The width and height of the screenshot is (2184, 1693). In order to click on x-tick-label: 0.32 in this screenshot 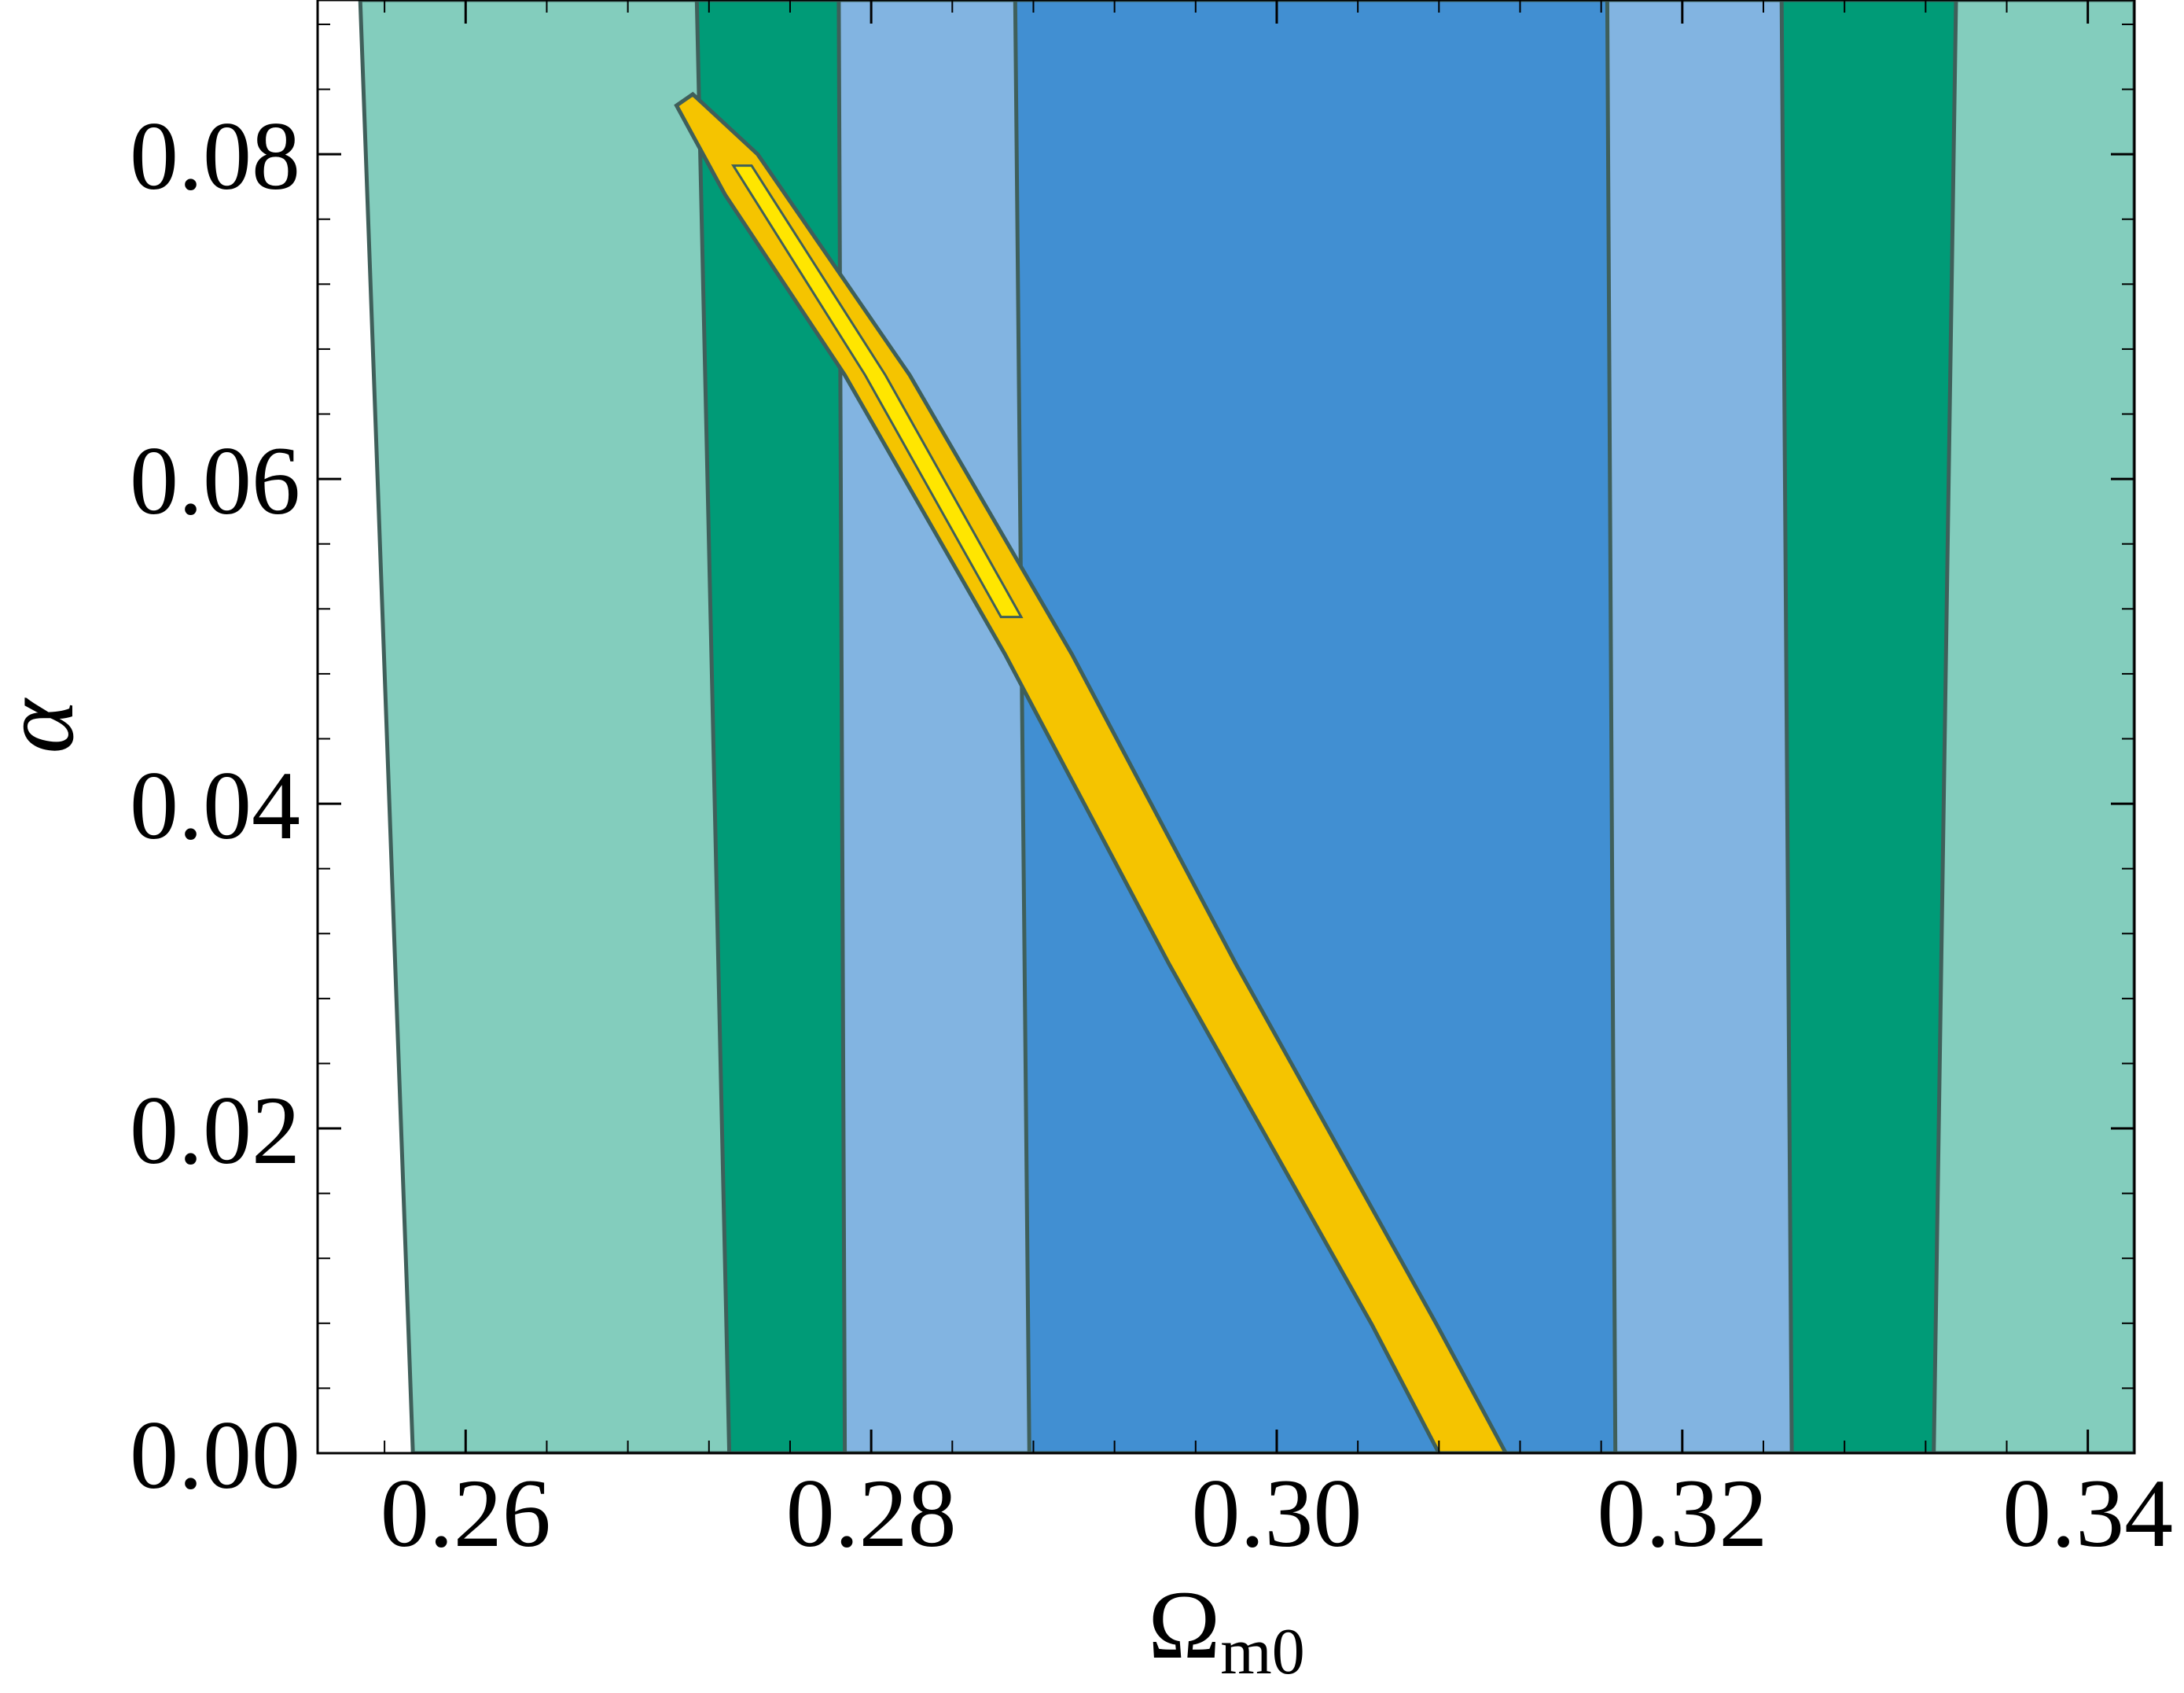, I will do `click(1682, 1513)`.